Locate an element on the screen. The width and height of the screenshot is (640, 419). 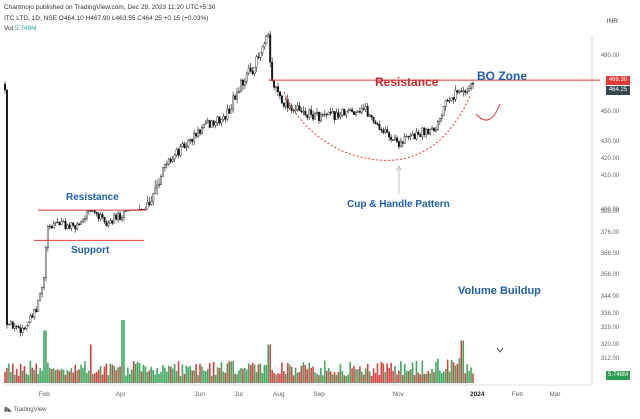
x-tick-label: Apr is located at coordinates (121, 394).